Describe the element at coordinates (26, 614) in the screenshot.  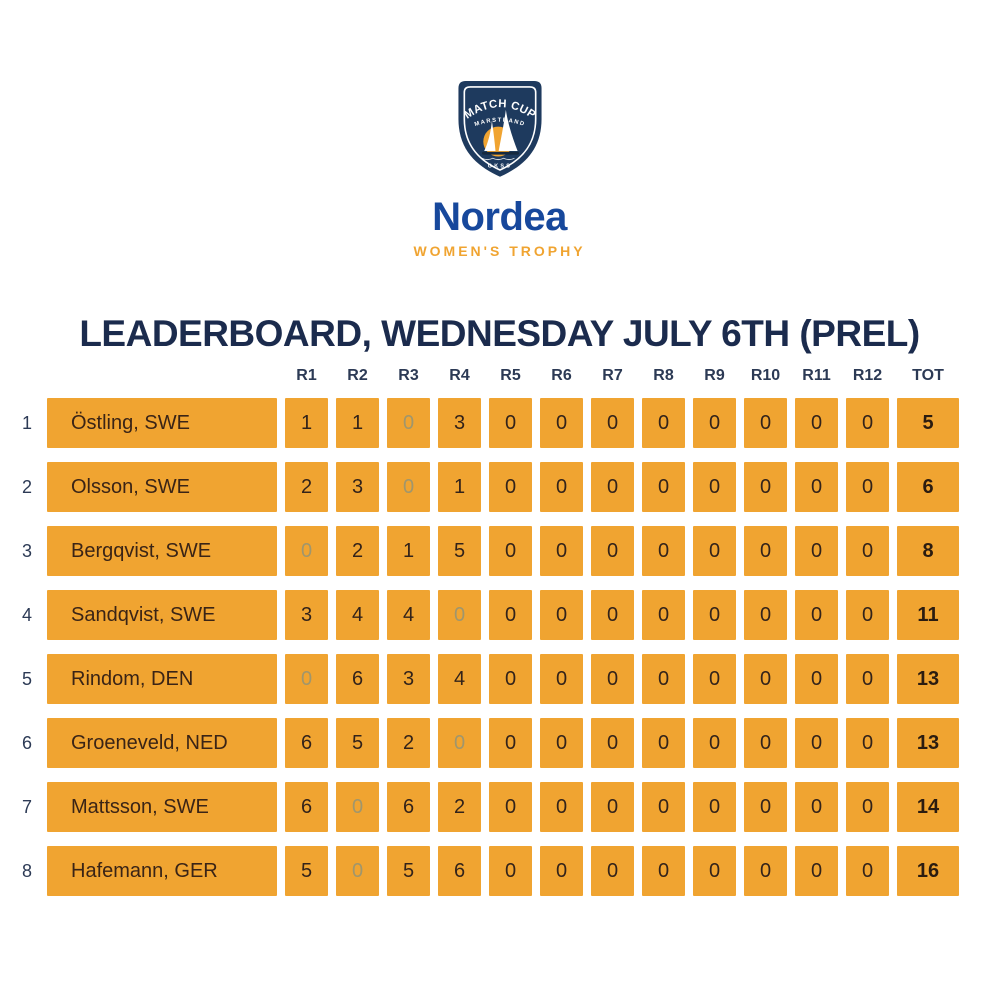
I see `rank-label: 4` at that location.